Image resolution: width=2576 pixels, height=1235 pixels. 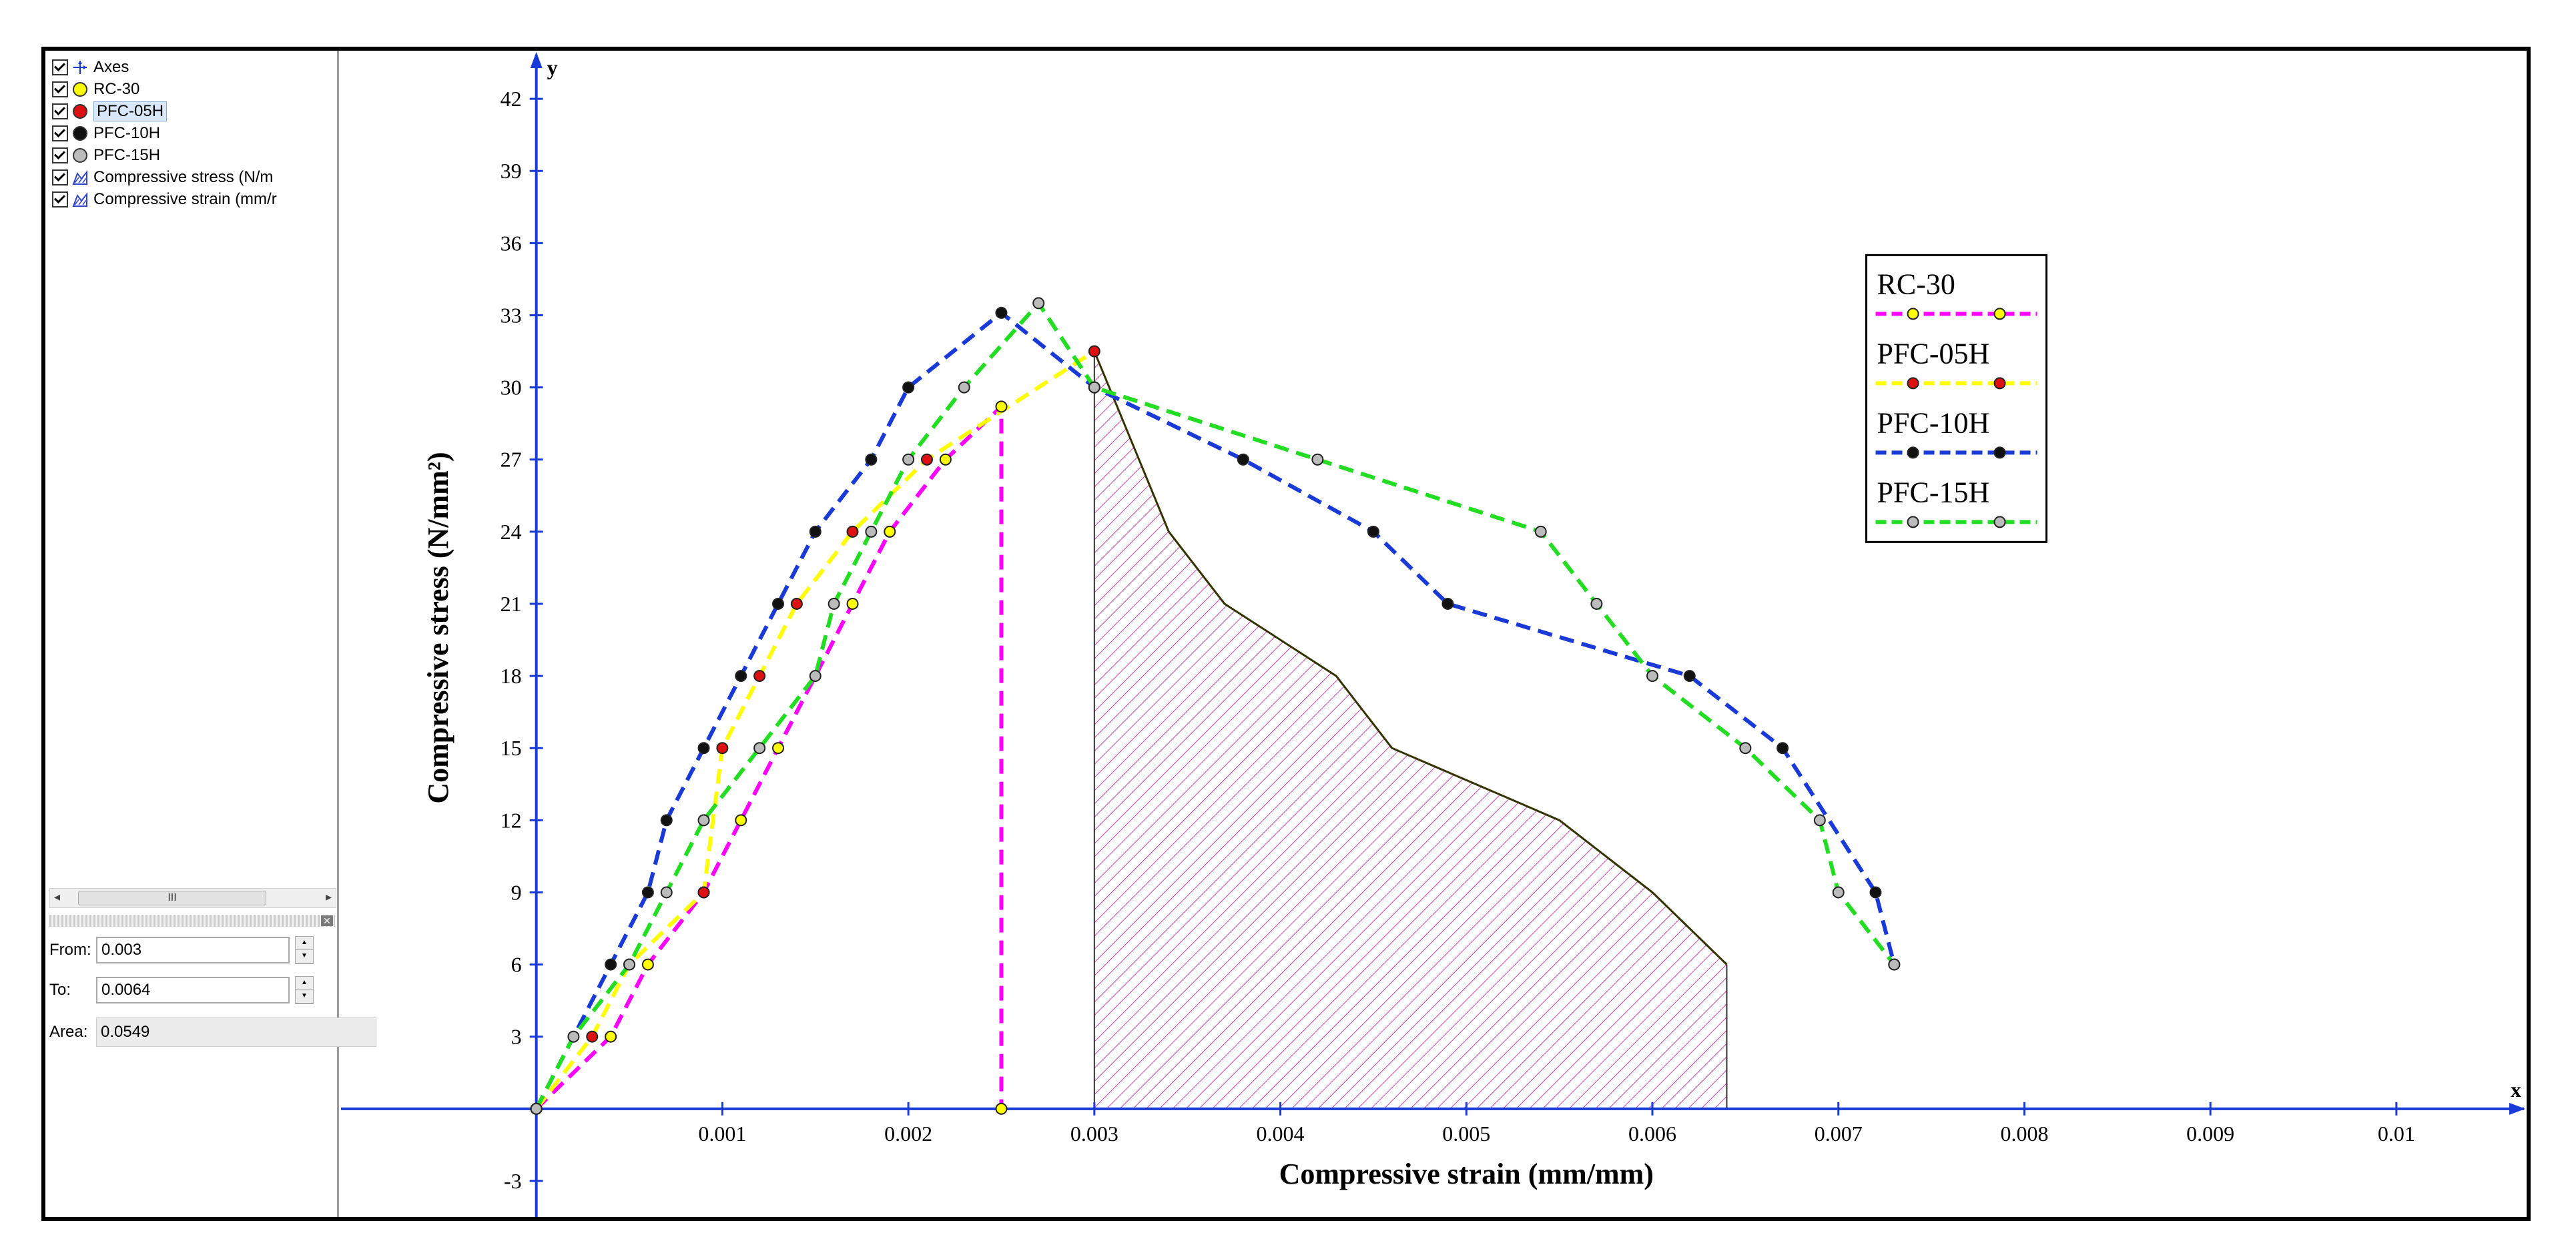 What do you see at coordinates (192, 89) in the screenshot?
I see `tree-item-rc-30: RC-30` at bounding box center [192, 89].